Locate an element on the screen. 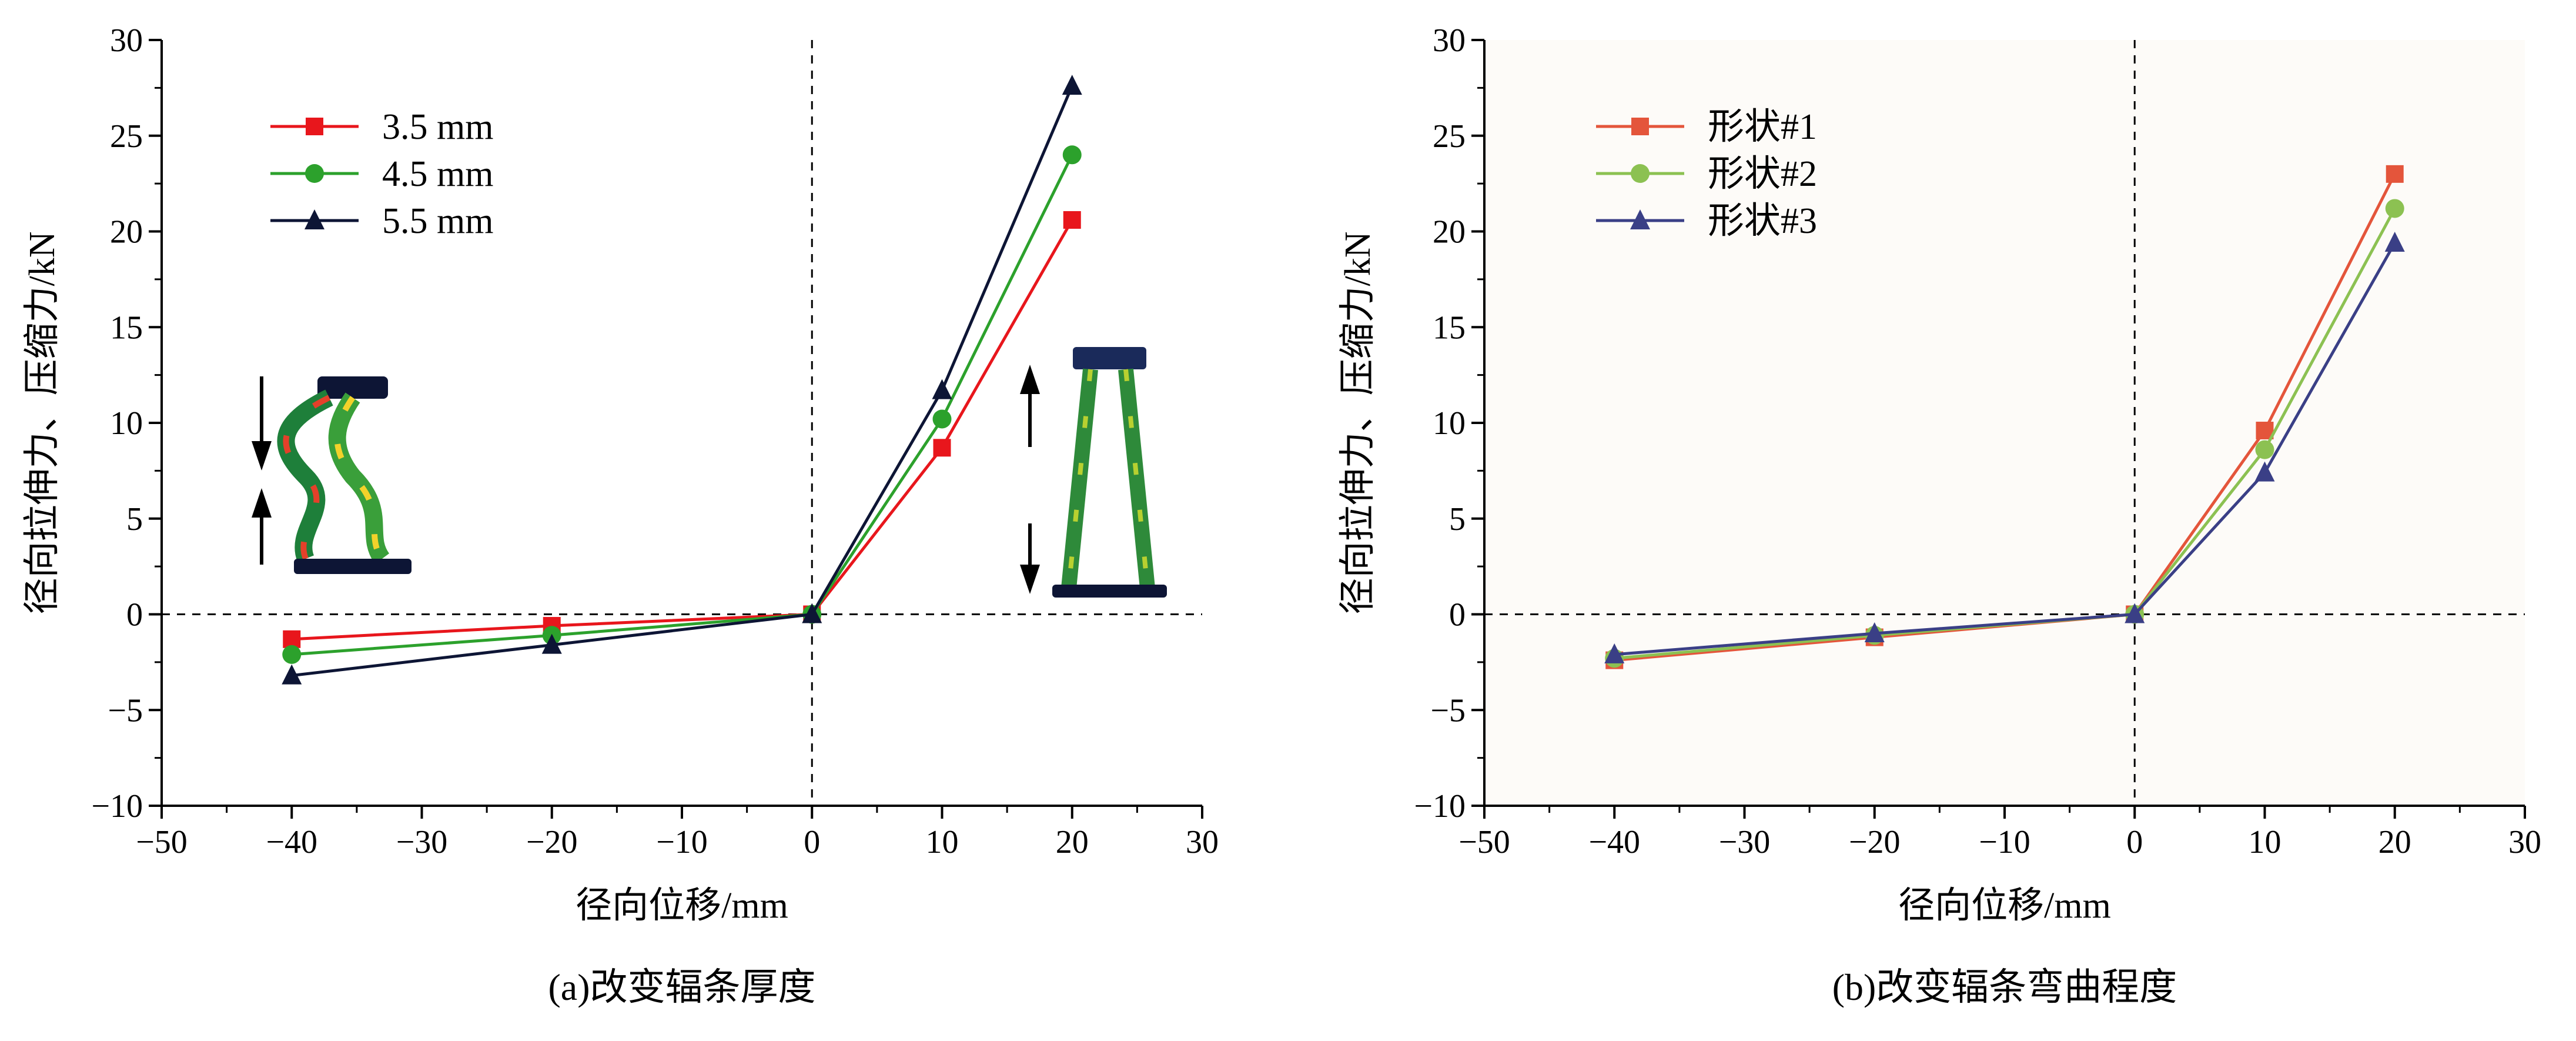 Image resolution: width=2576 pixels, height=1041 pixels. legend-label: 形状#2 is located at coordinates (1762, 174).